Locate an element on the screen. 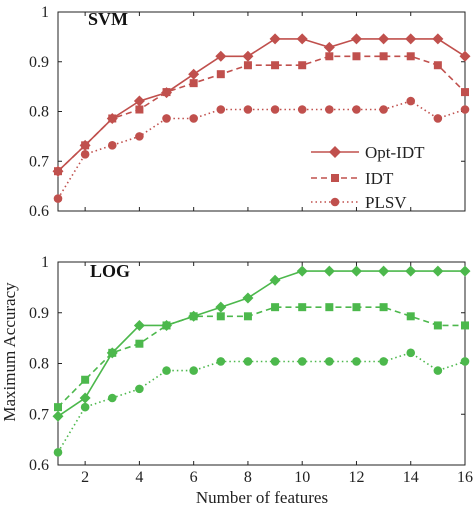 The height and width of the screenshot is (512, 474). svm-y-tick-label: 0.9 is located at coordinates (39, 62).